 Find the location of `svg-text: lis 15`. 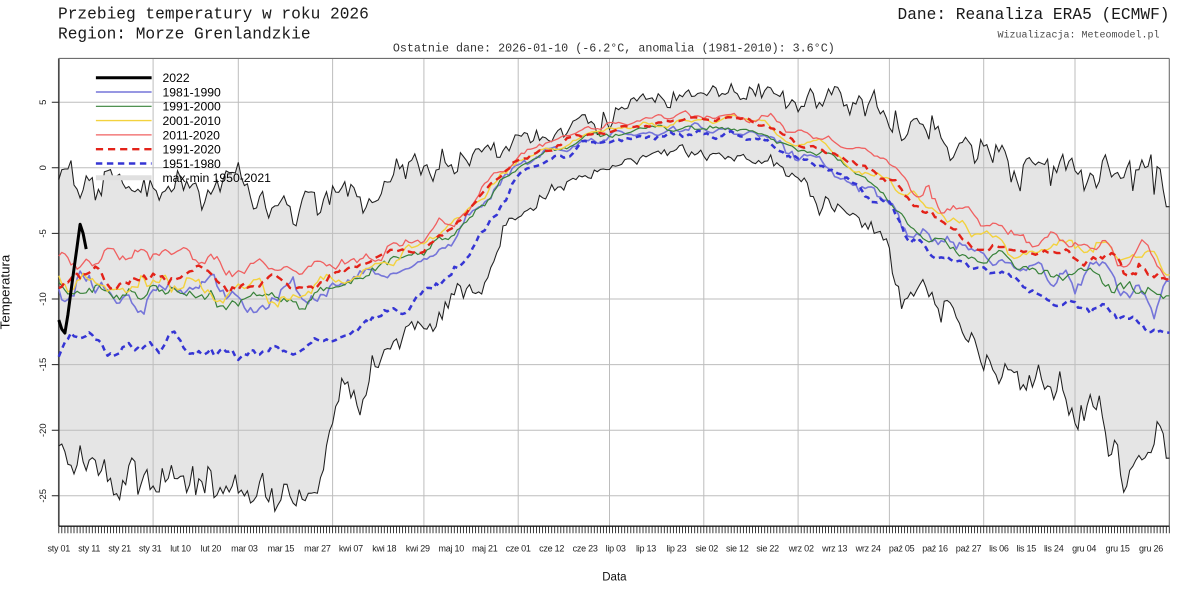

svg-text: lis 15 is located at coordinates (1027, 548).